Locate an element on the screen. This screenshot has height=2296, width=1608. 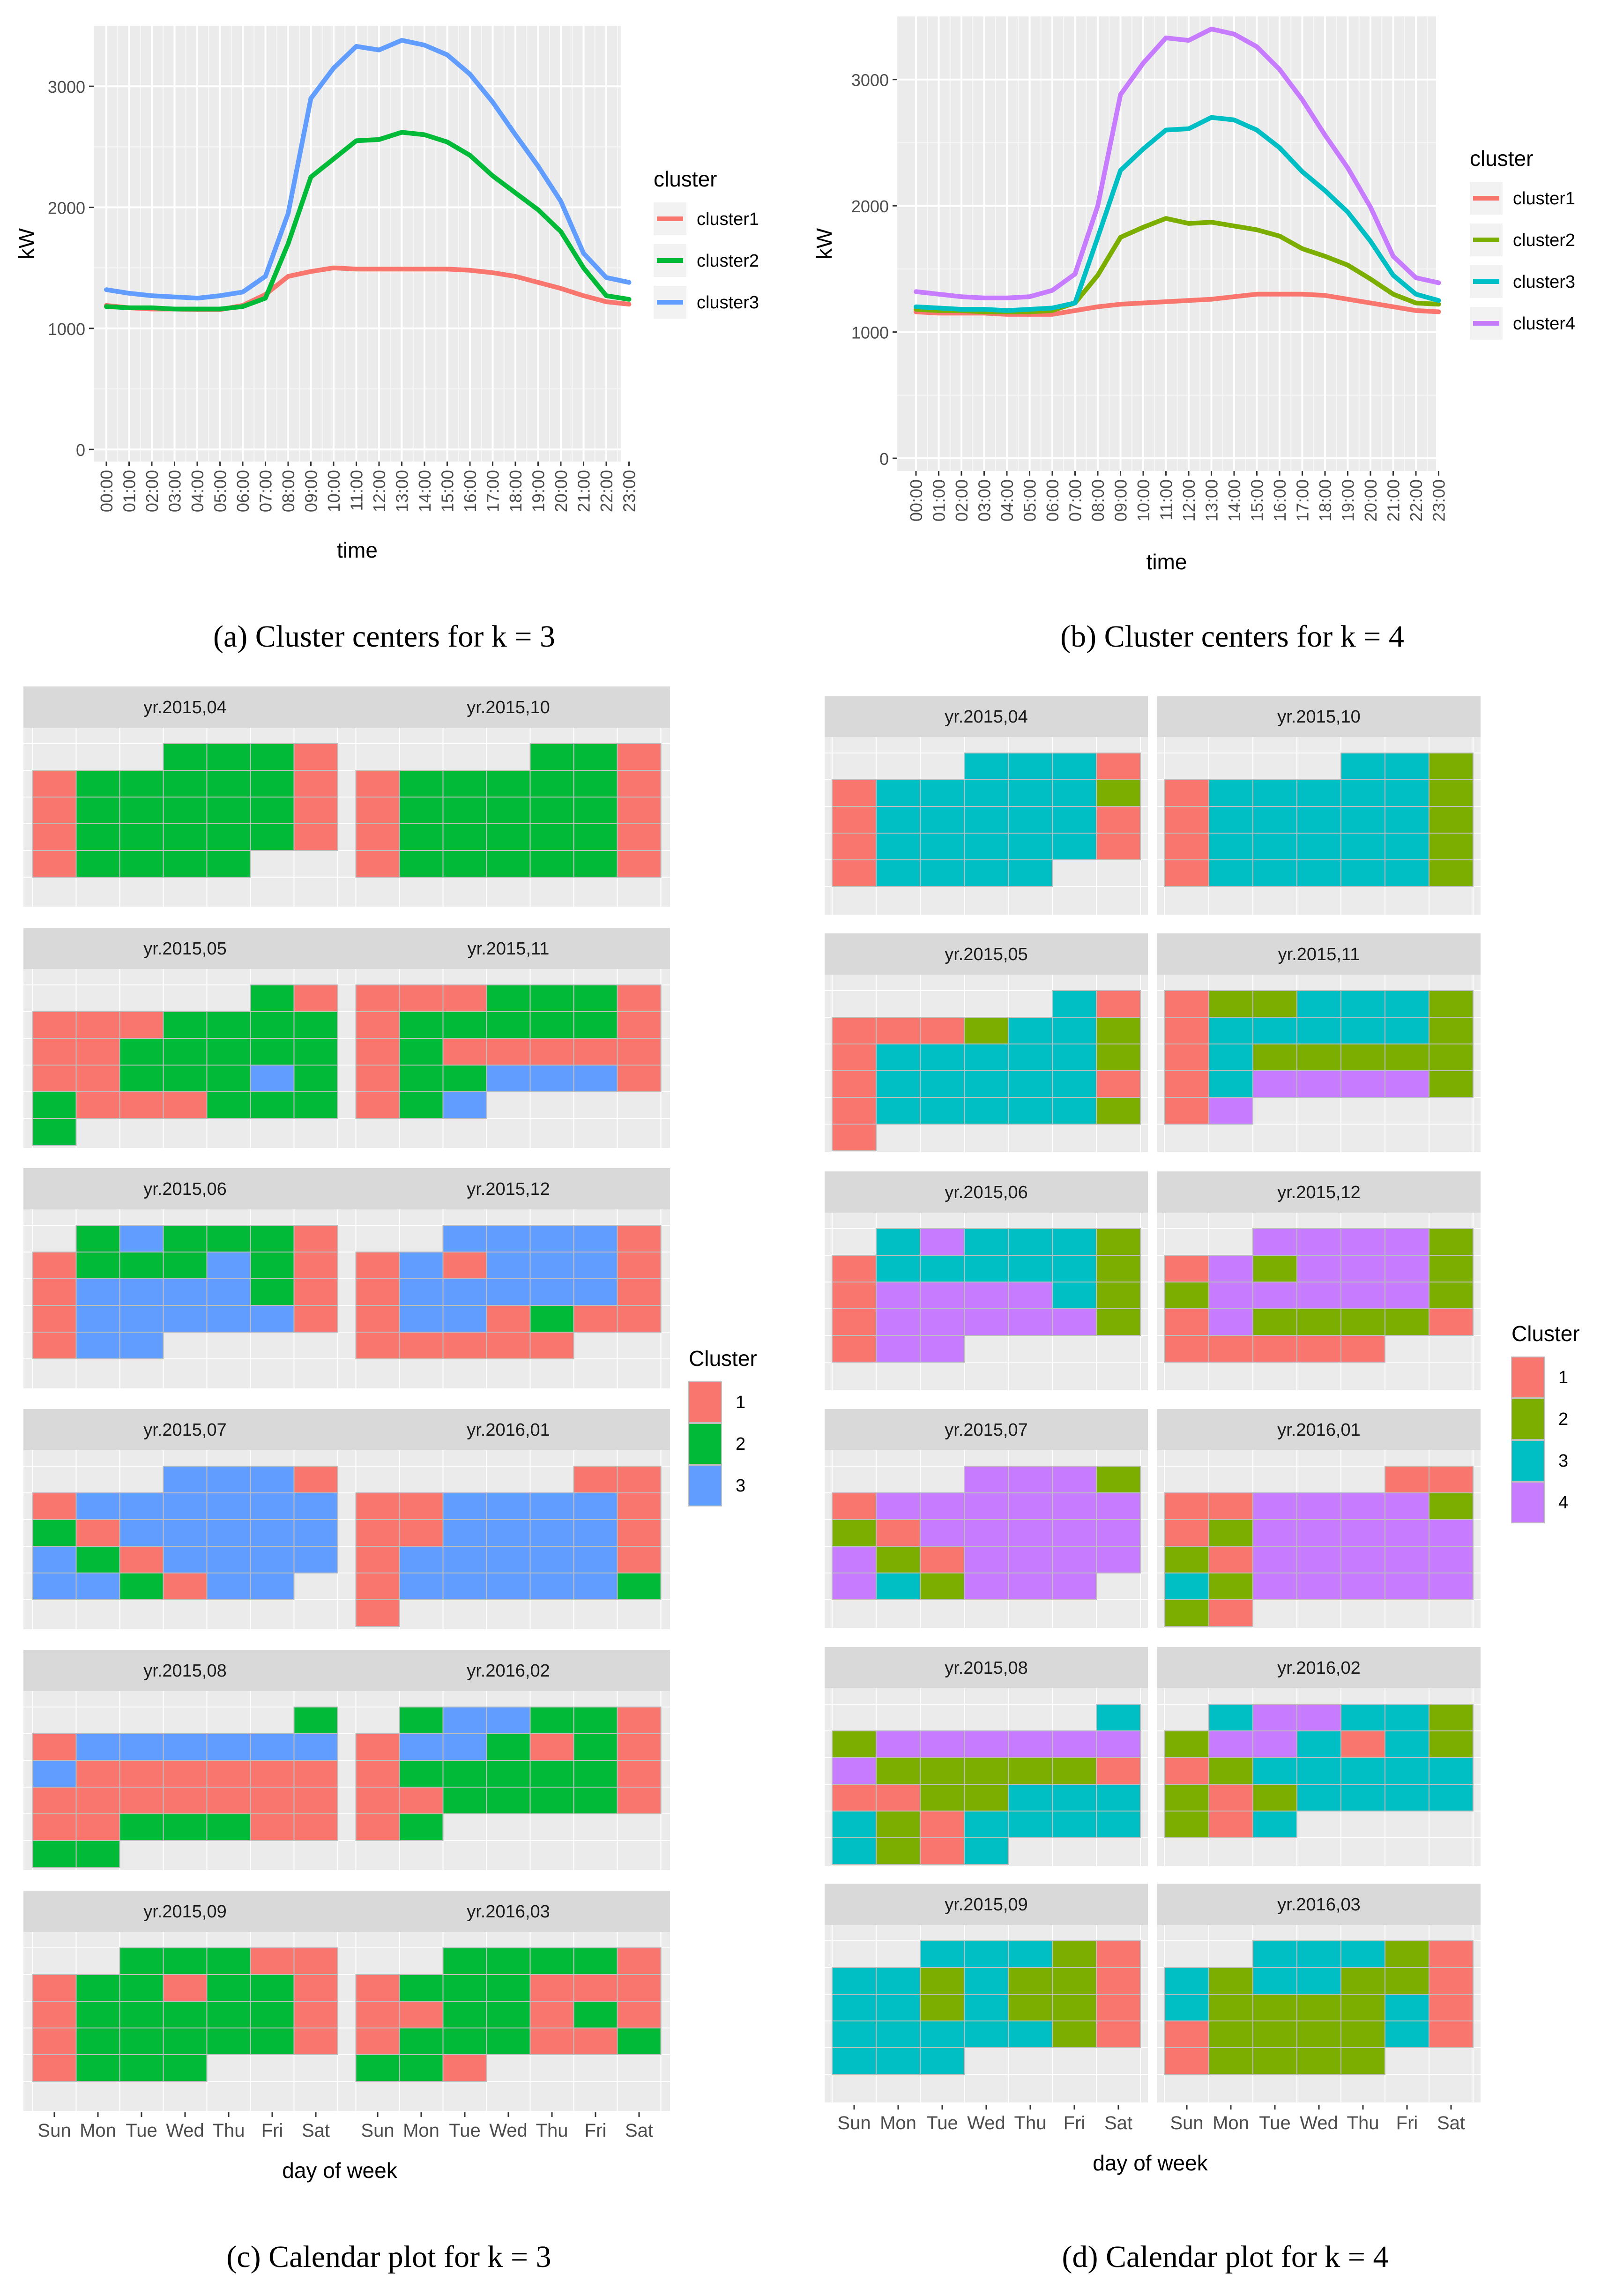
x-tick-label: 17:00 is located at coordinates (1303, 501).